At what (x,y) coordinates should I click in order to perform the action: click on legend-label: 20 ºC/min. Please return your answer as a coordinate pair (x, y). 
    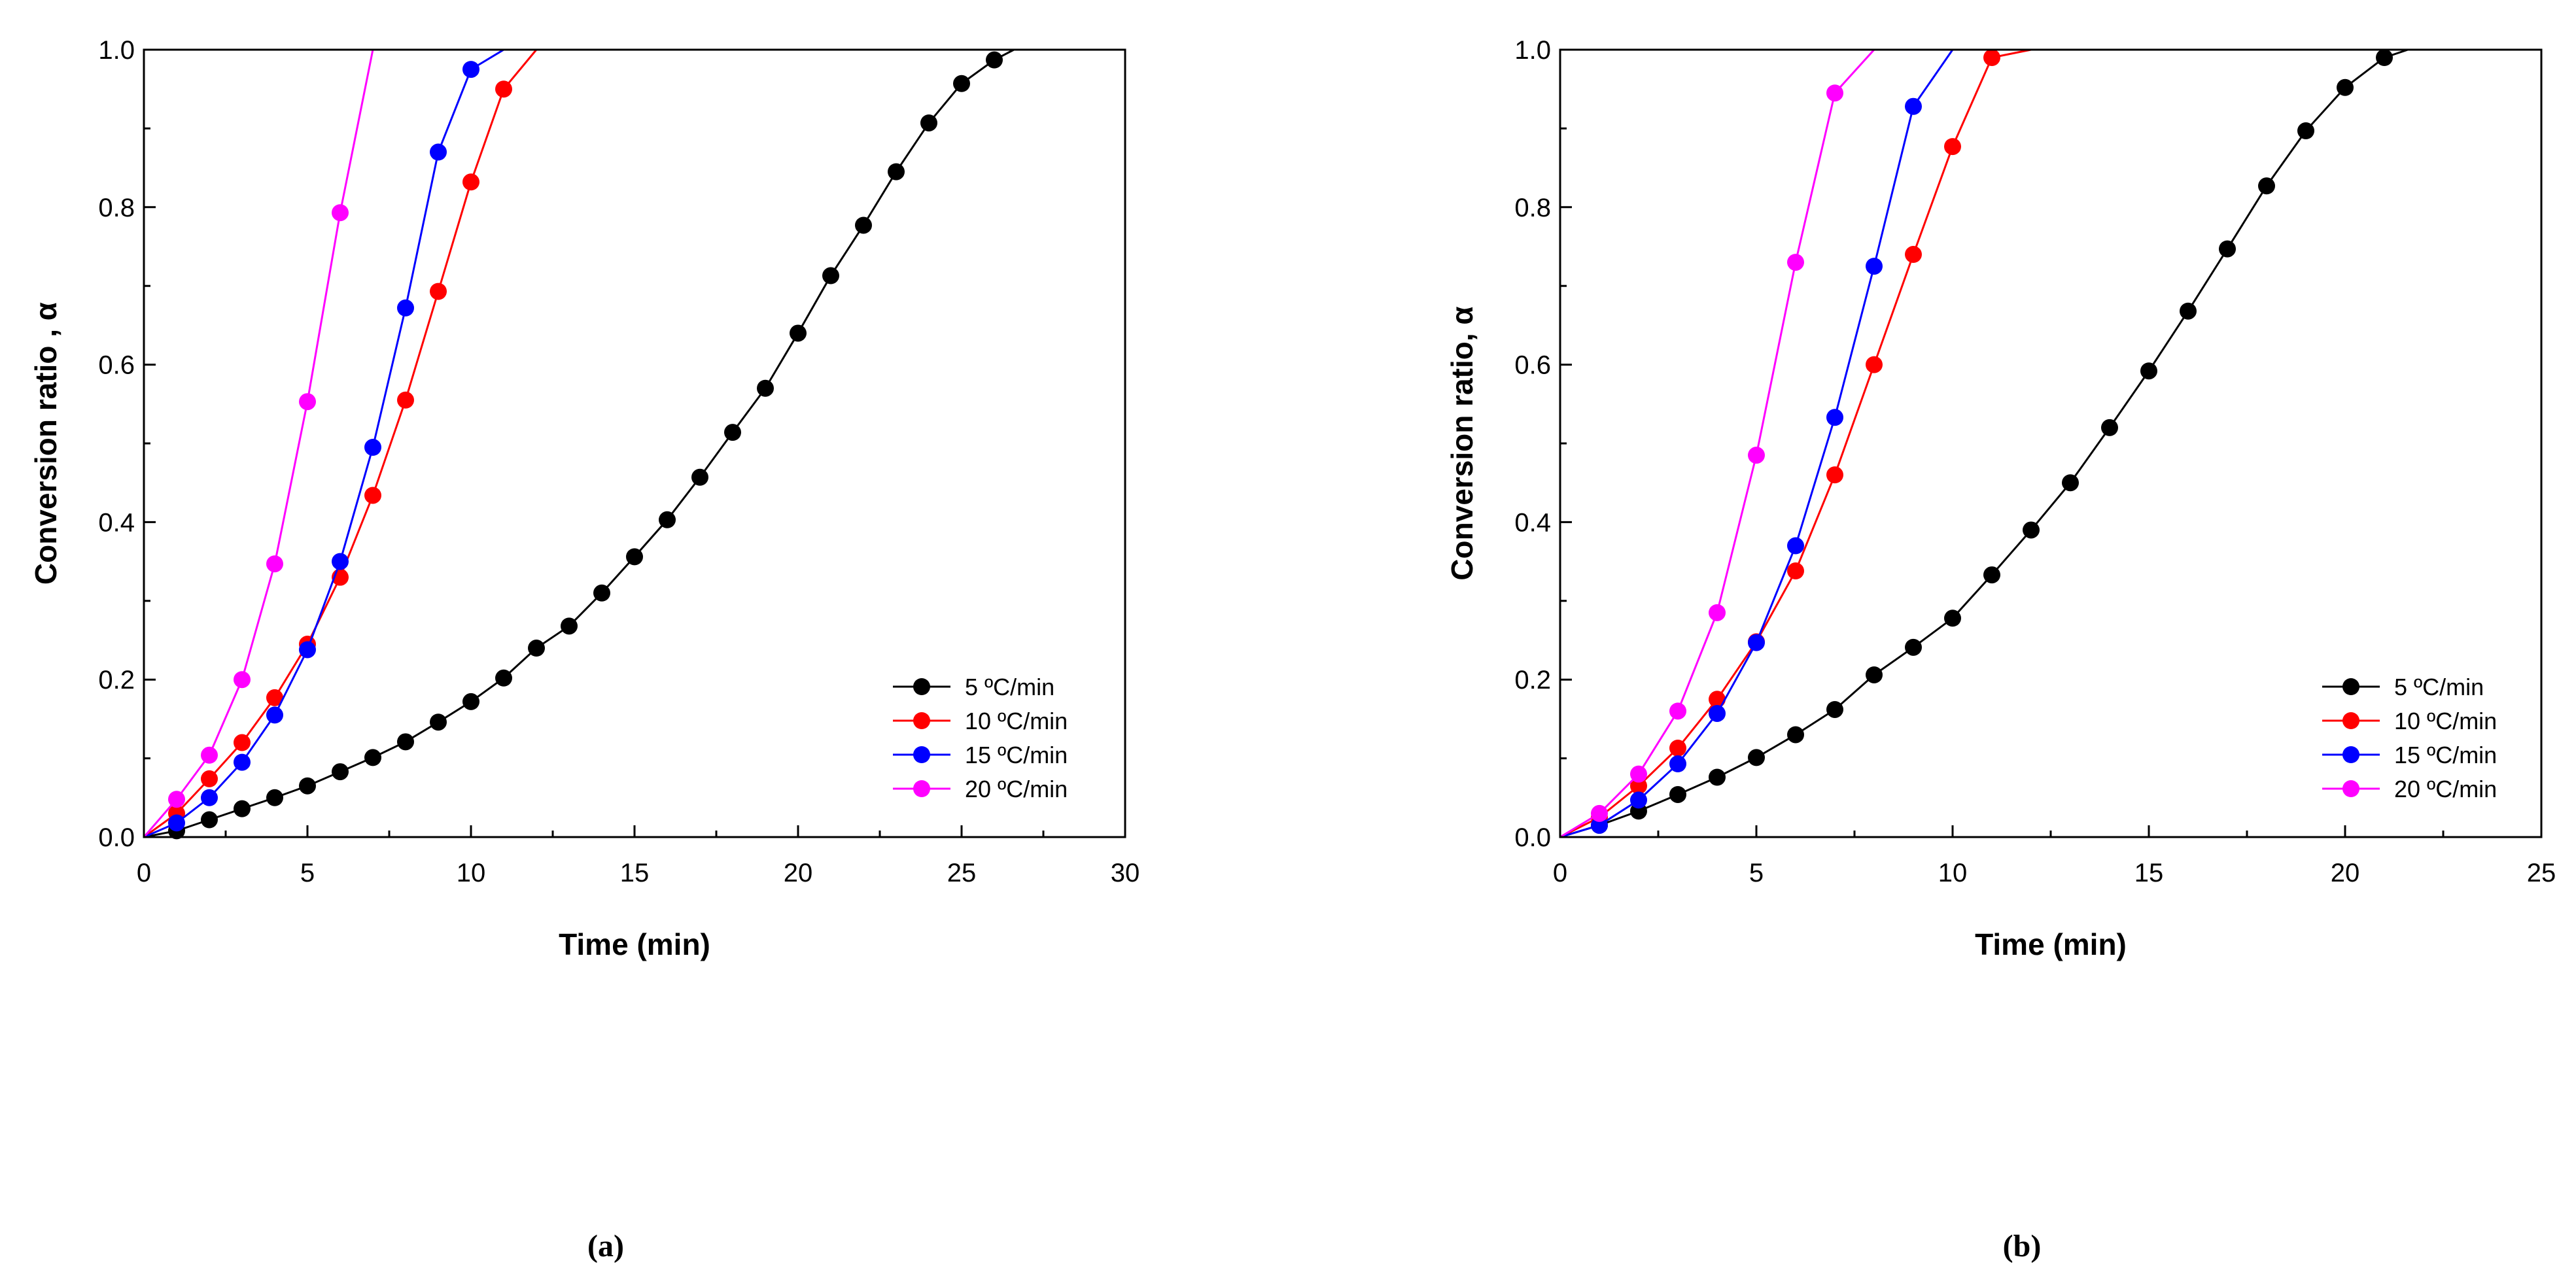
    Looking at the image, I should click on (1017, 789).